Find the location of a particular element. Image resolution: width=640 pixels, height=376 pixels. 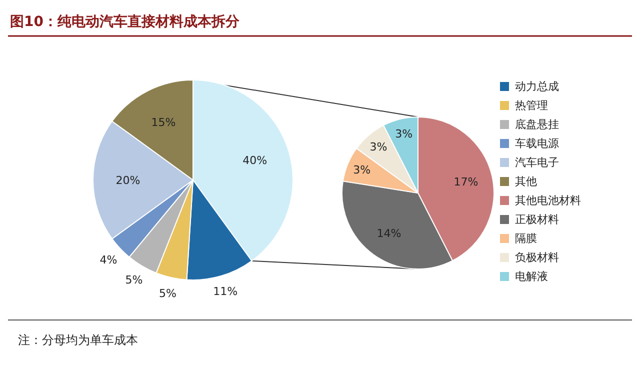

data-label: 14% is located at coordinates (389, 233).